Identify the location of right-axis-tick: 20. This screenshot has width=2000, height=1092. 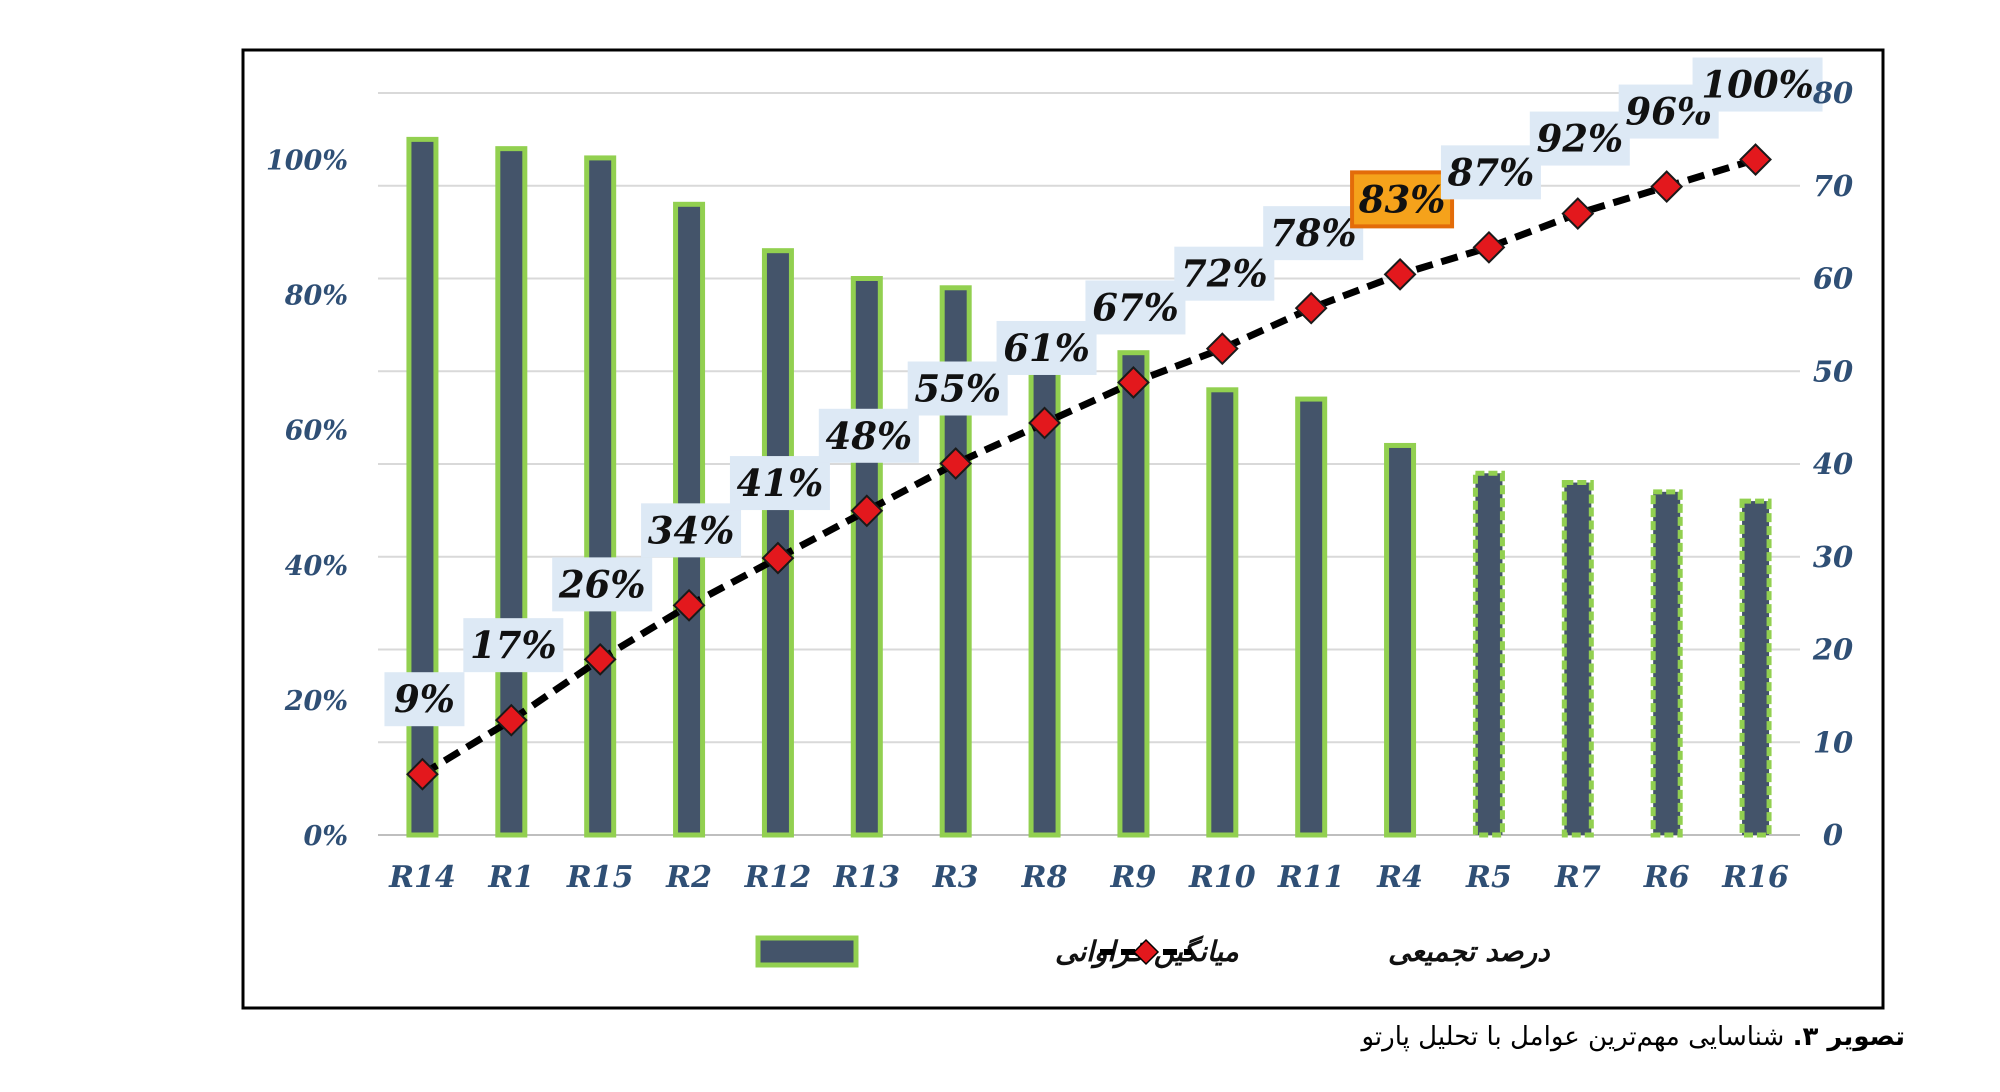
(1832, 650).